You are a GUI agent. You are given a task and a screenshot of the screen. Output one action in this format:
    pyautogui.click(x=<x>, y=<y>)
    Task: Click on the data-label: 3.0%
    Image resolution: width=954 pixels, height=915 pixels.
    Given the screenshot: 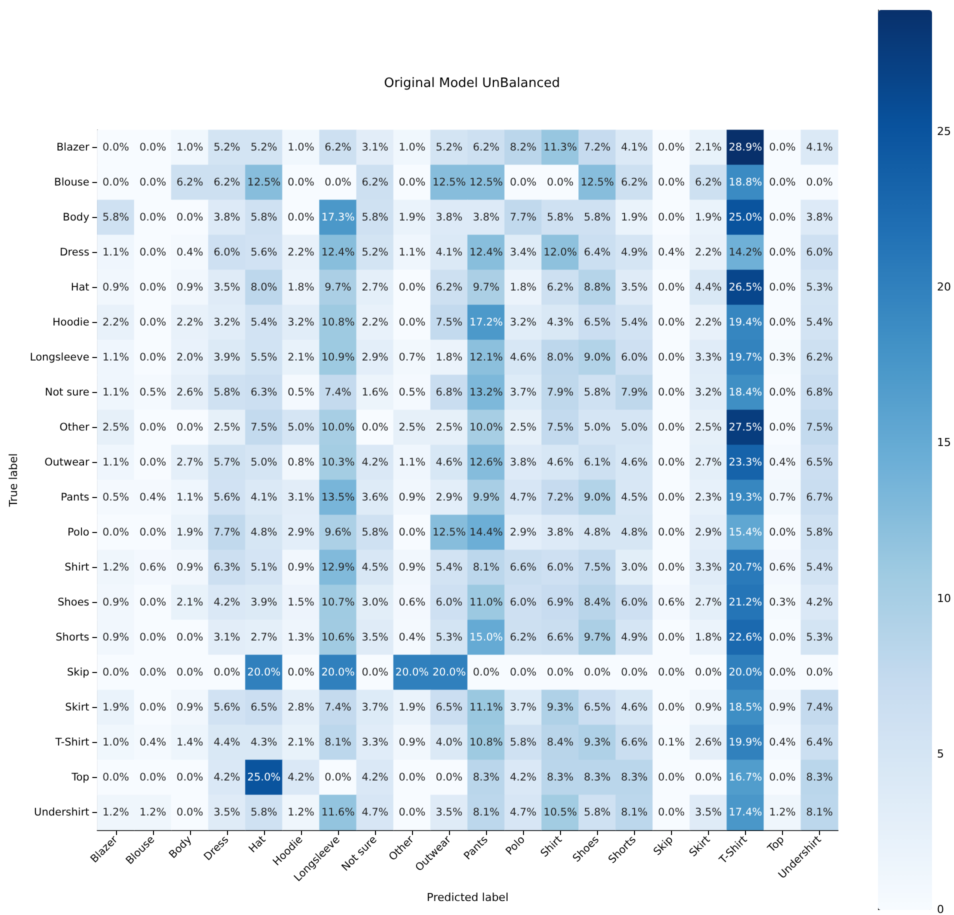 What is the action you would take?
    pyautogui.click(x=634, y=568)
    